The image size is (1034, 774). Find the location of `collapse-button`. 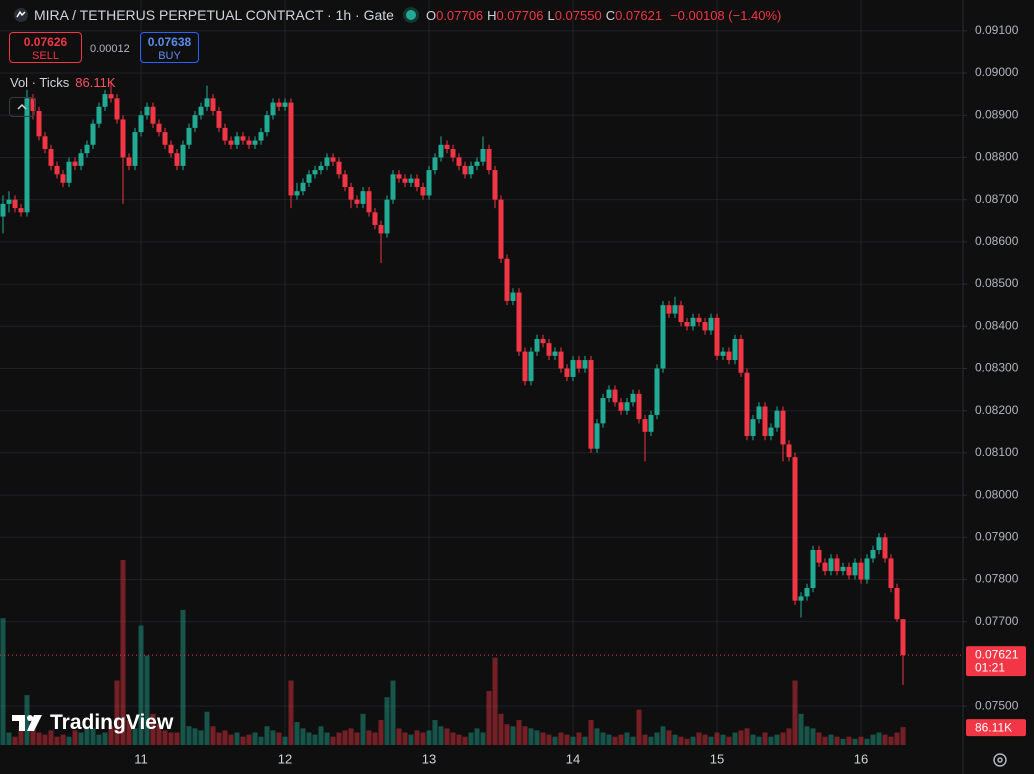

collapse-button is located at coordinates (22, 107).